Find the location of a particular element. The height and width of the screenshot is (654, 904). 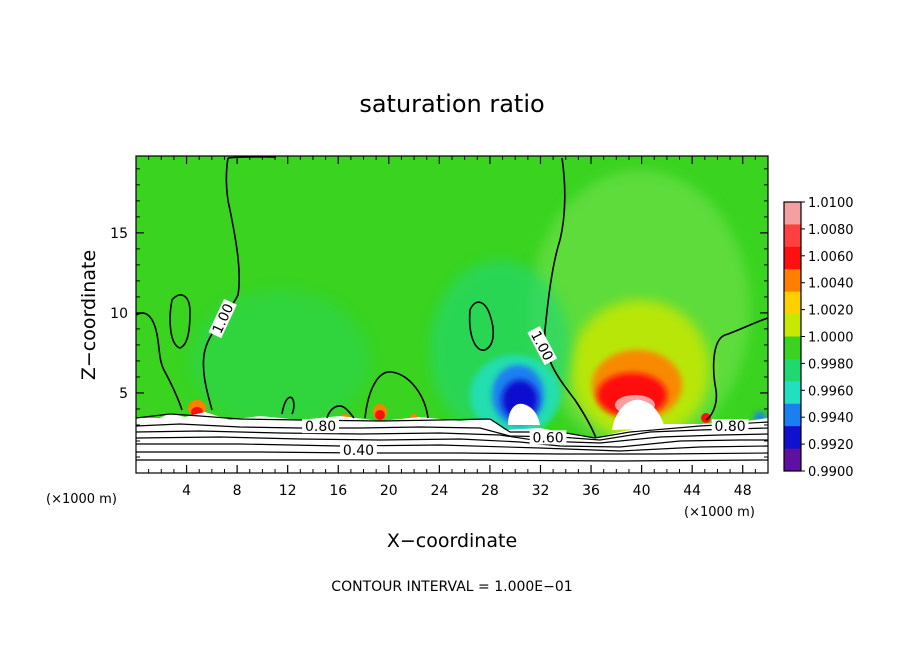

contour-1.00-east is located at coordinates (736, 369).